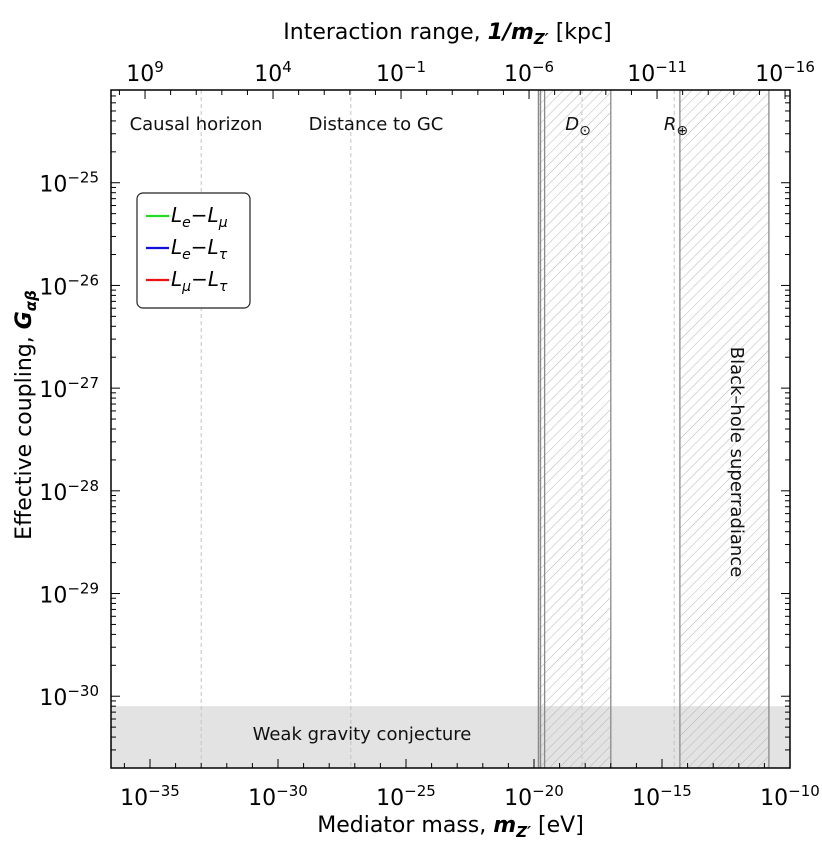  Describe the element at coordinates (69, 388) in the screenshot. I see `y-tick-label: 10−27` at that location.